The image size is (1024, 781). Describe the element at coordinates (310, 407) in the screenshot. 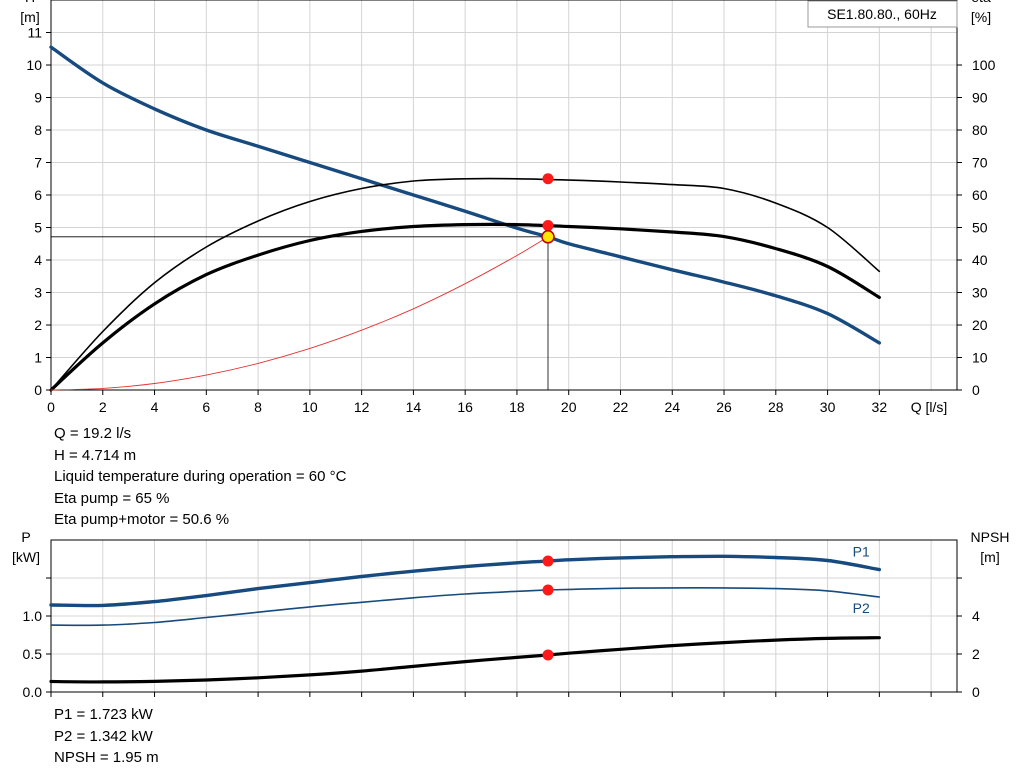

I see `x-tick-label: 10` at that location.